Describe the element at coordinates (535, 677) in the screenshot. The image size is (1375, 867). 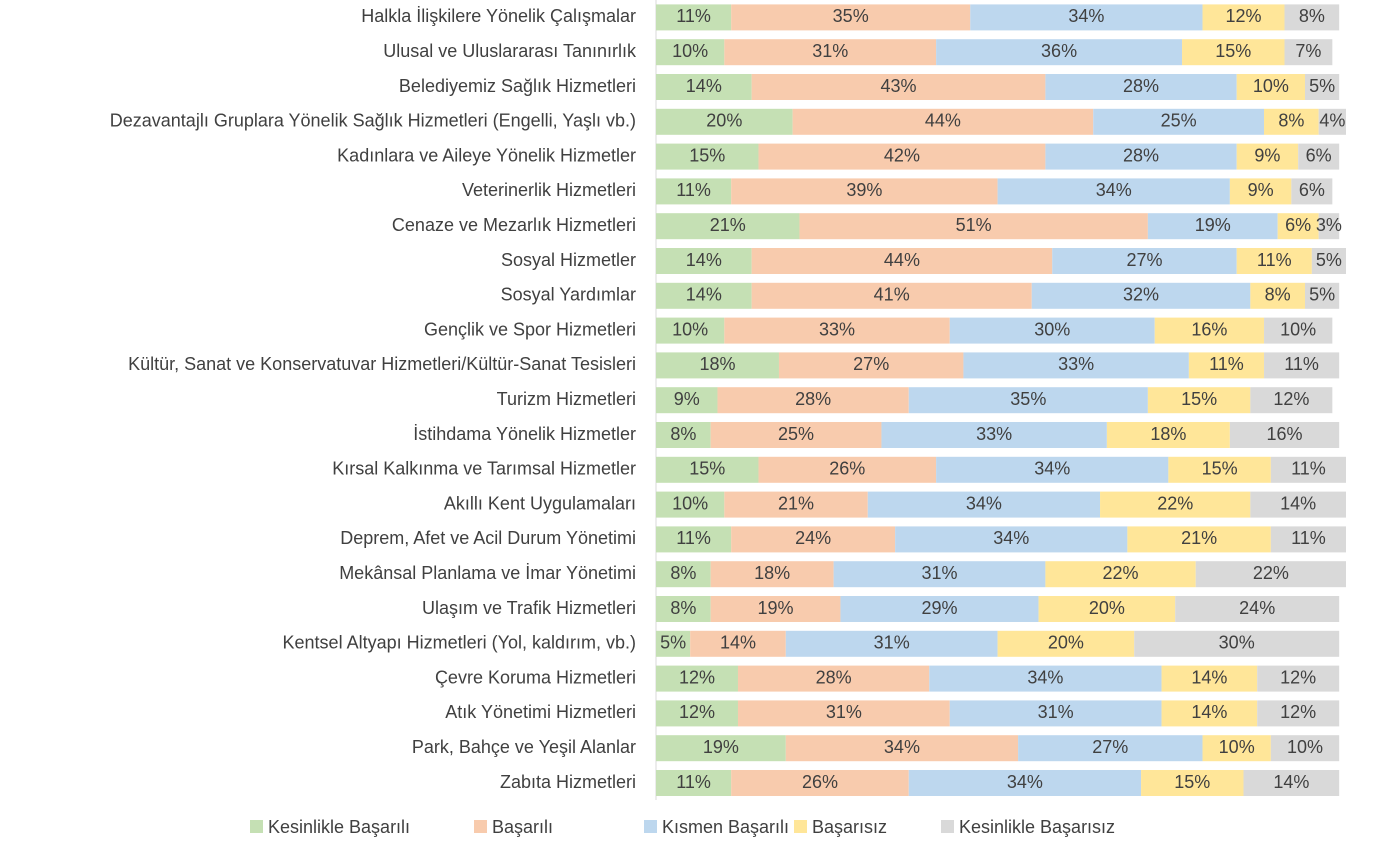
I see `y-tick-label: Çevre Koruma Hizmetleri` at that location.